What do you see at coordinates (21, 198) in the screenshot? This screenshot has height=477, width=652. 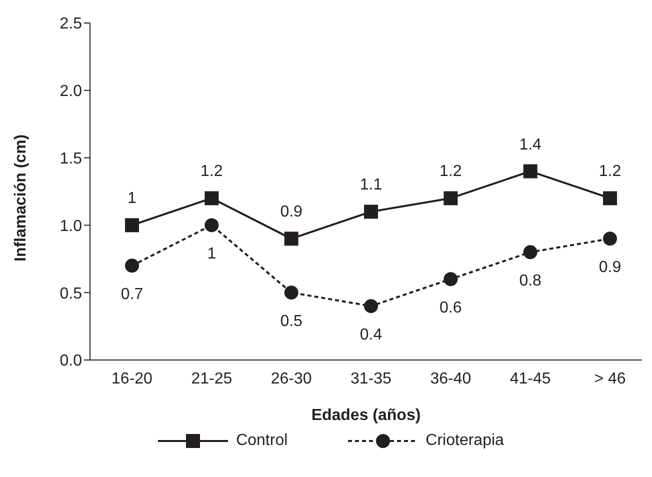 I see `y-axis-title: Inflamación (cm)` at bounding box center [21, 198].